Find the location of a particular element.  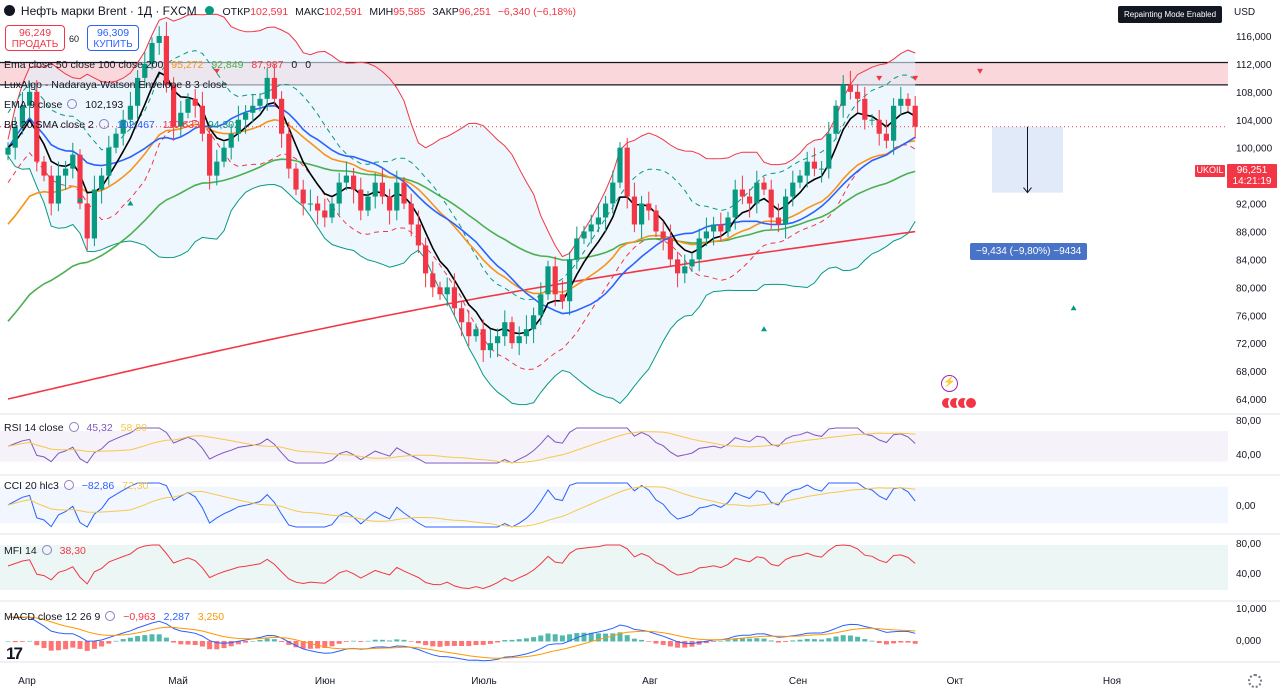

legend-cci: CCI 20 hlc3 −82,86 72,30 is located at coordinates (76, 486).